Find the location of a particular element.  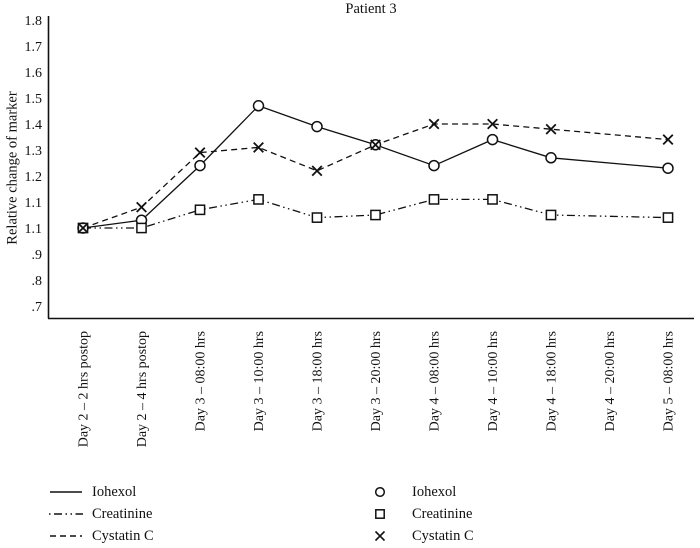

x-tick-label: Day 4 – 18:00 hrs is located at coordinates (551, 381).